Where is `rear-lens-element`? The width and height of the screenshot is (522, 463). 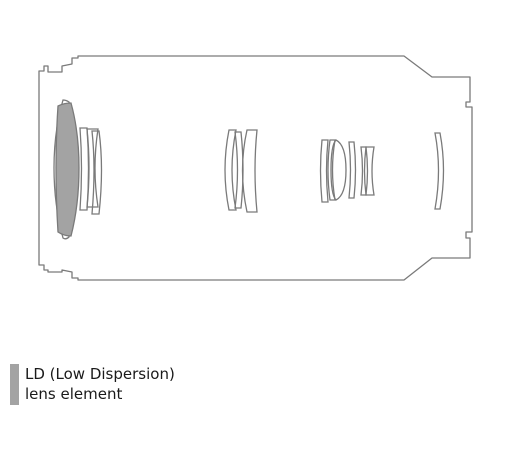
rear-lens-element is located at coordinates (439, 171).